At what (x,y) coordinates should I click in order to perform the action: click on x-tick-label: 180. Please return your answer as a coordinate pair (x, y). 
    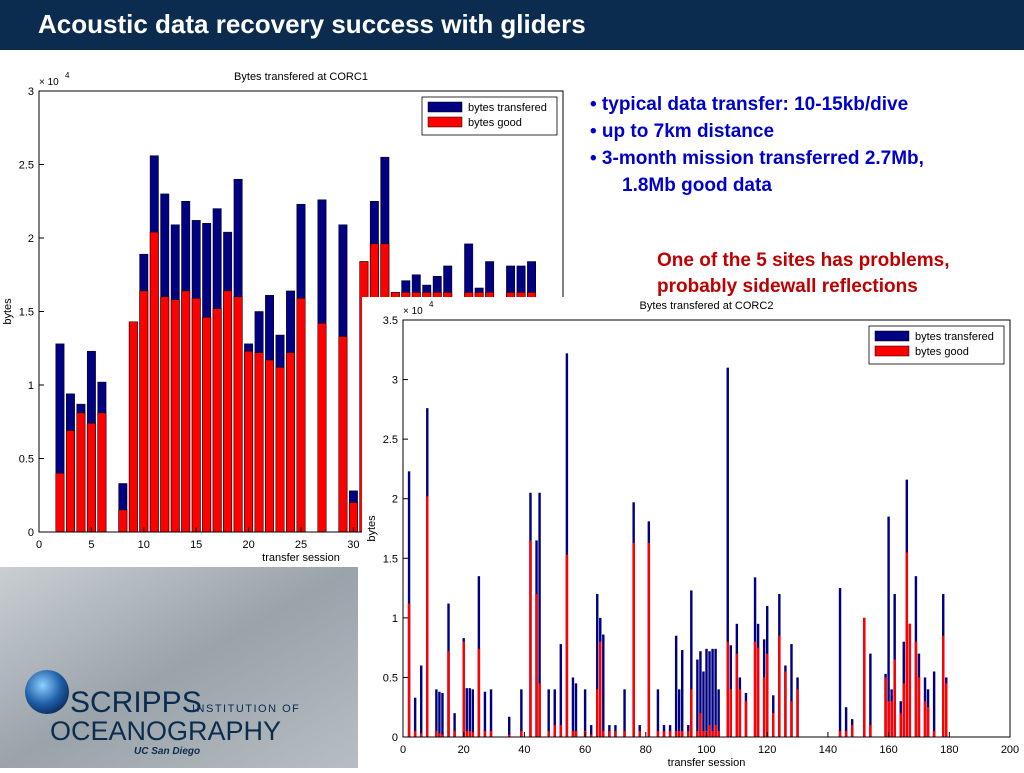
    Looking at the image, I should click on (949, 750).